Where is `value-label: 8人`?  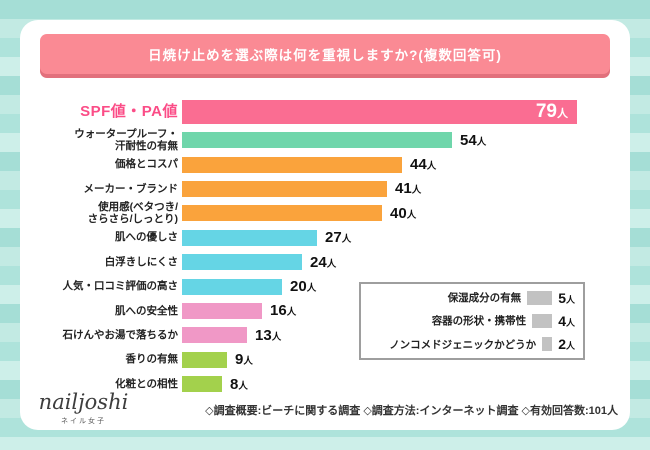
value-label: 8人 is located at coordinates (239, 384).